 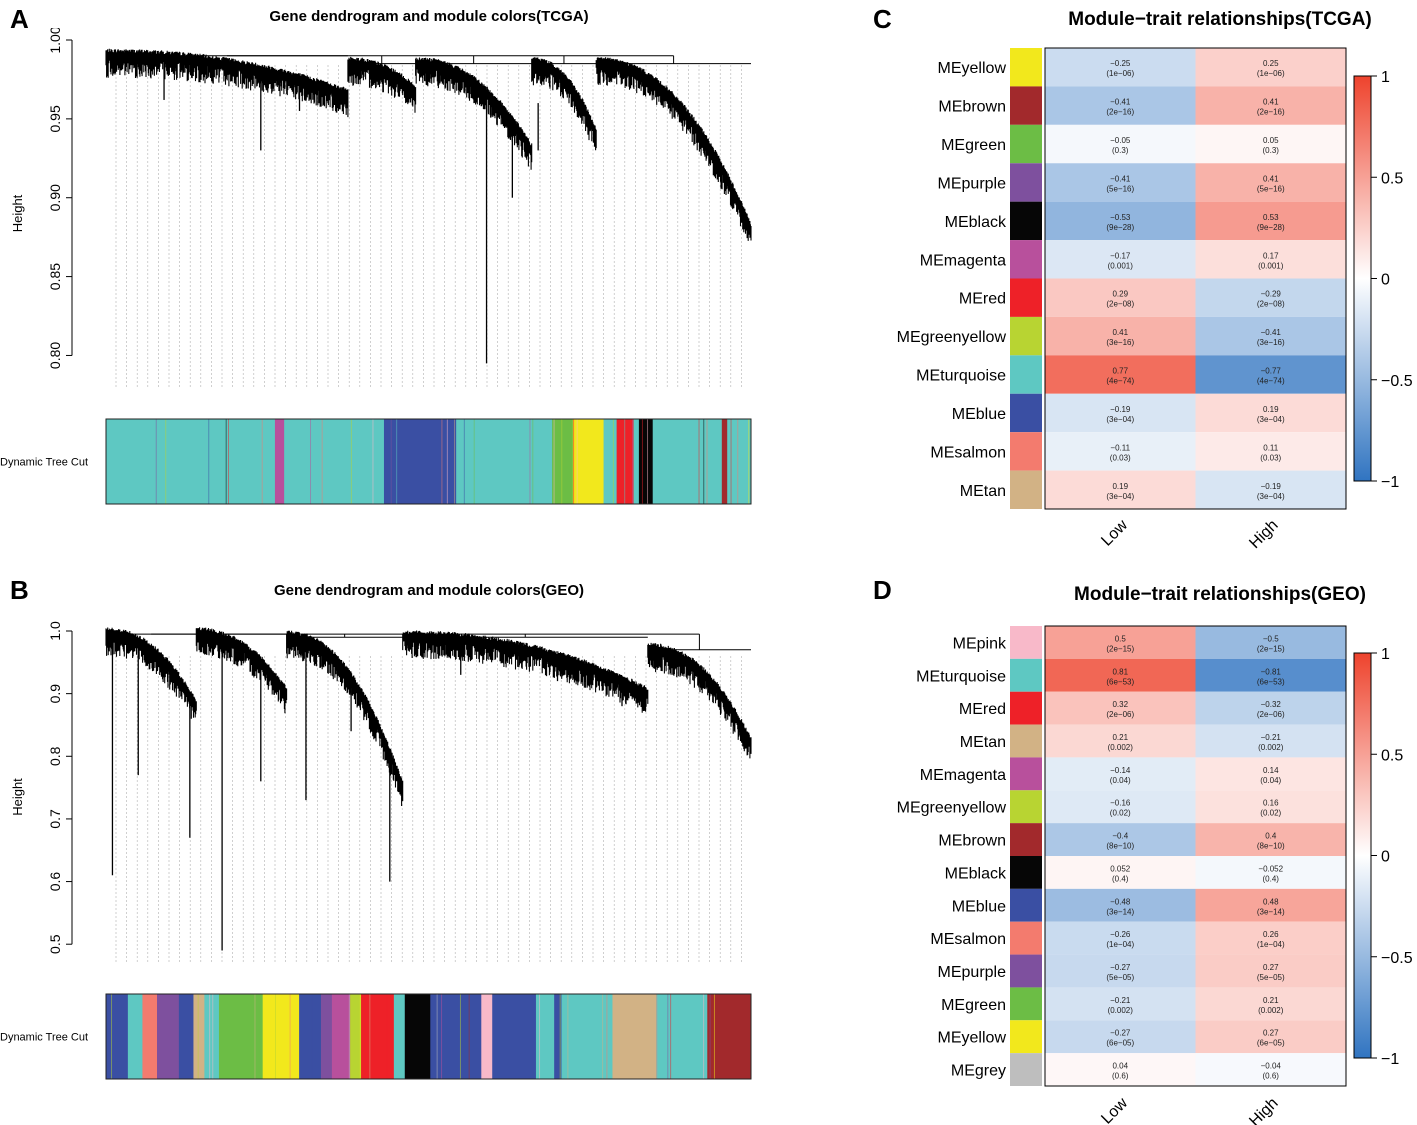 I want to click on y-tick-label: 0.90, so click(x=55, y=197).